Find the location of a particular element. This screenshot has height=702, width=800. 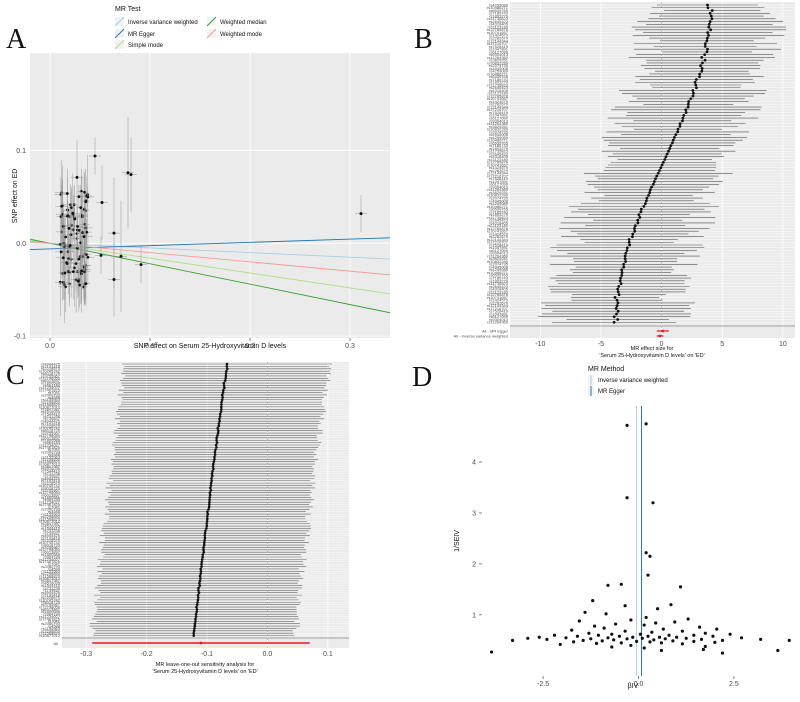

panel-a-xtick-label: 0.1 is located at coordinates (150, 346).